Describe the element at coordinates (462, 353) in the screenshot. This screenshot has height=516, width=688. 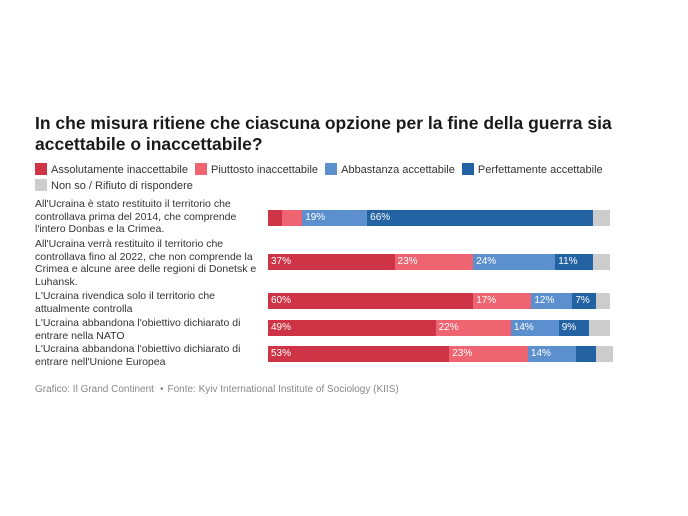
I see `bar-label-4-1: 23%` at that location.